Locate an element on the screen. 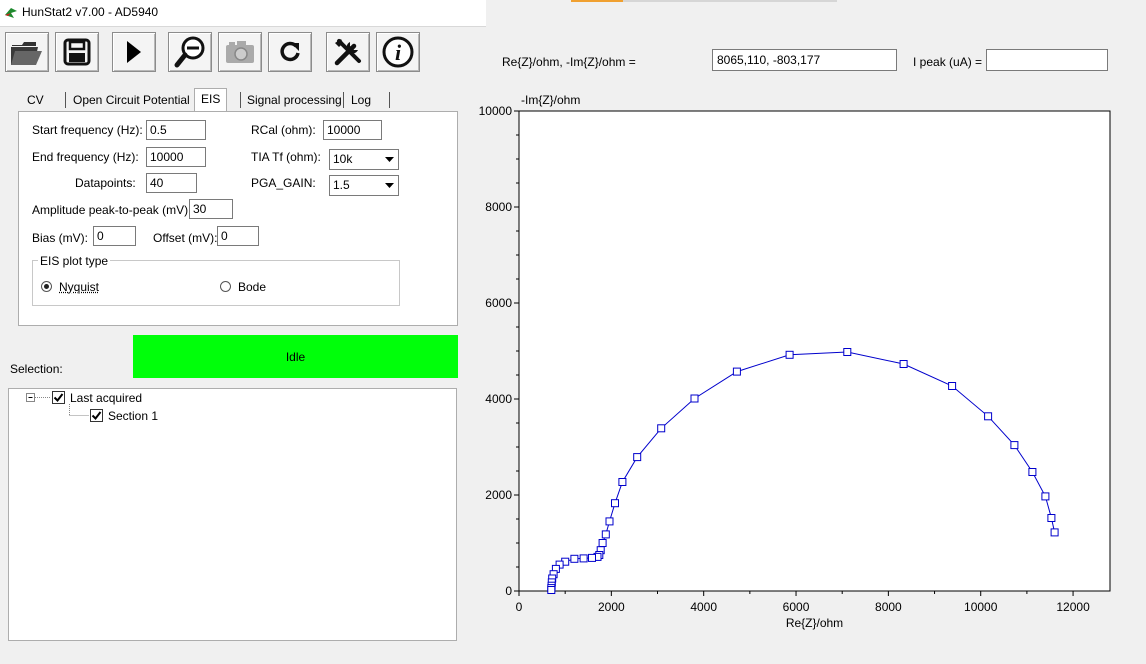 Image resolution: width=1146 pixels, height=664 pixels. cursor-readout-label: Re{Z}/ohm, -Im{Z}/ohm = is located at coordinates (569, 62).